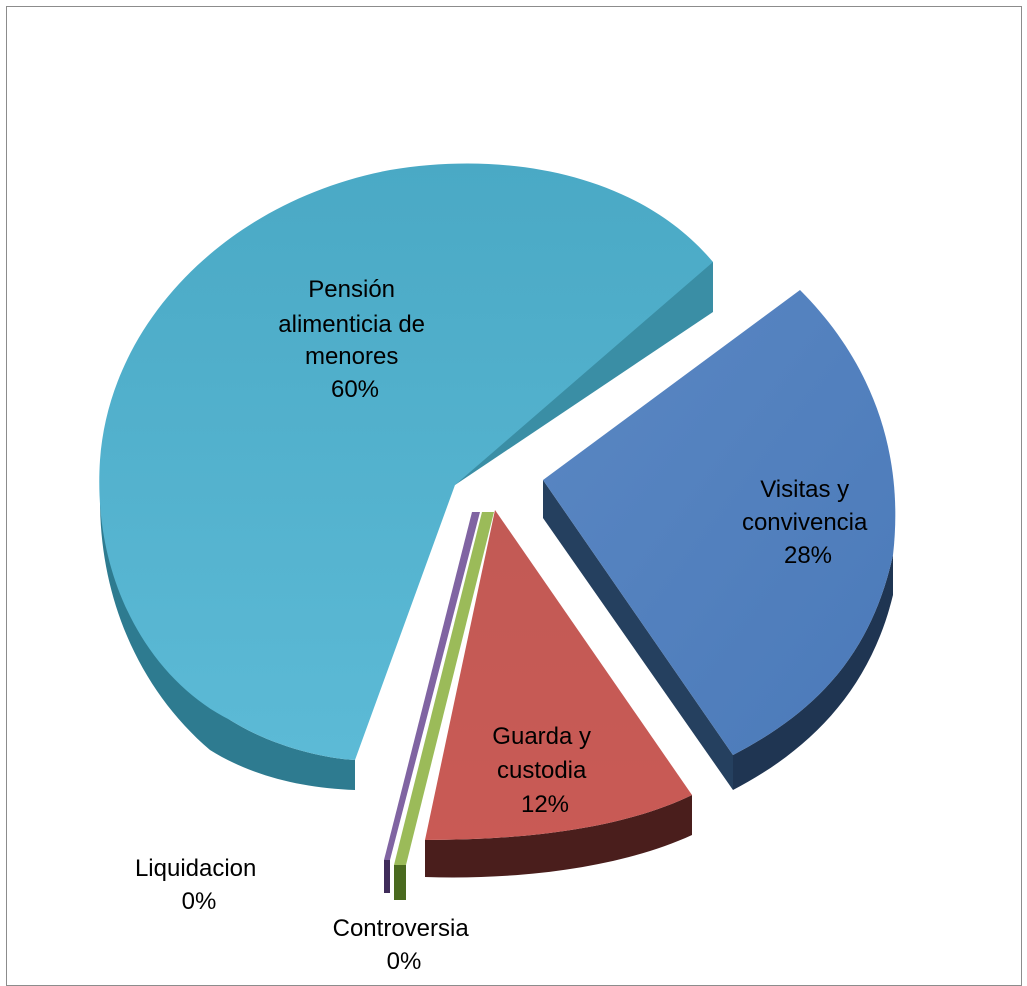 This screenshot has width=1027, height=986. I want to click on label-visitas-line-2: convivencia, so click(805, 522).